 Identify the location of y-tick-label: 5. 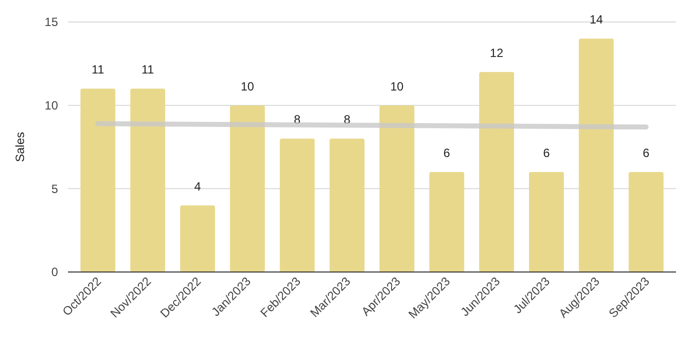
(54, 189).